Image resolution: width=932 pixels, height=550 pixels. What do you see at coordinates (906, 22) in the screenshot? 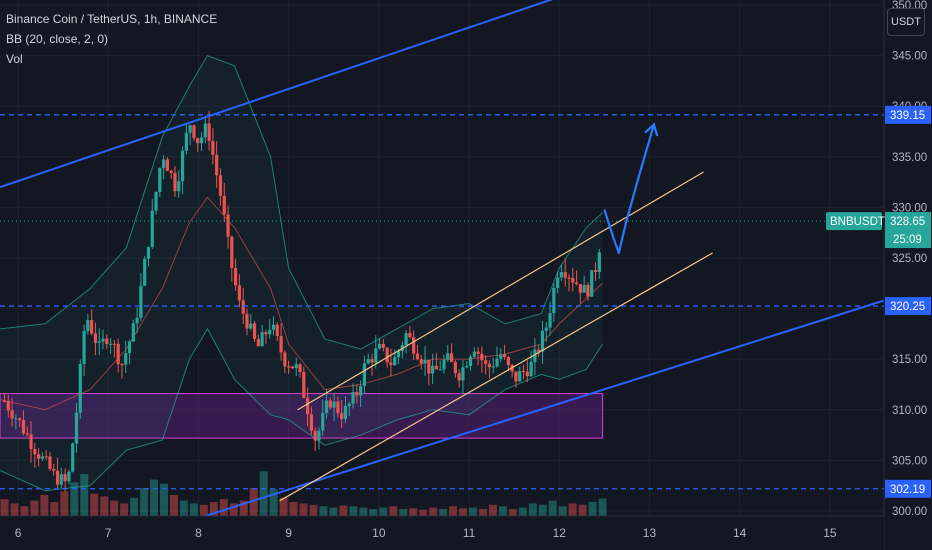
I see `currency-button: USDT` at bounding box center [906, 22].